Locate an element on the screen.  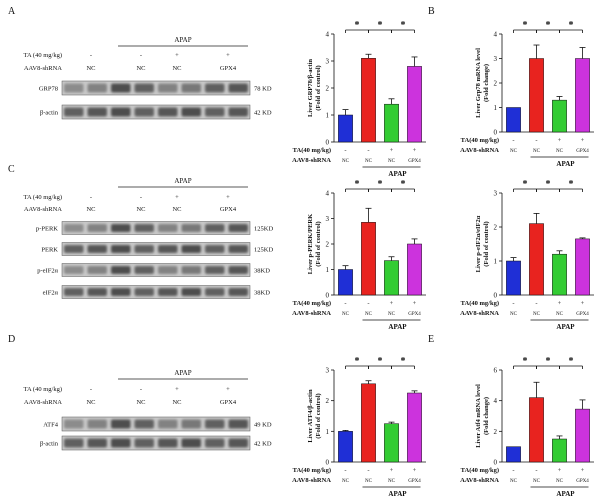
band-size-label: 42 KD is located at coordinates (263, 444).